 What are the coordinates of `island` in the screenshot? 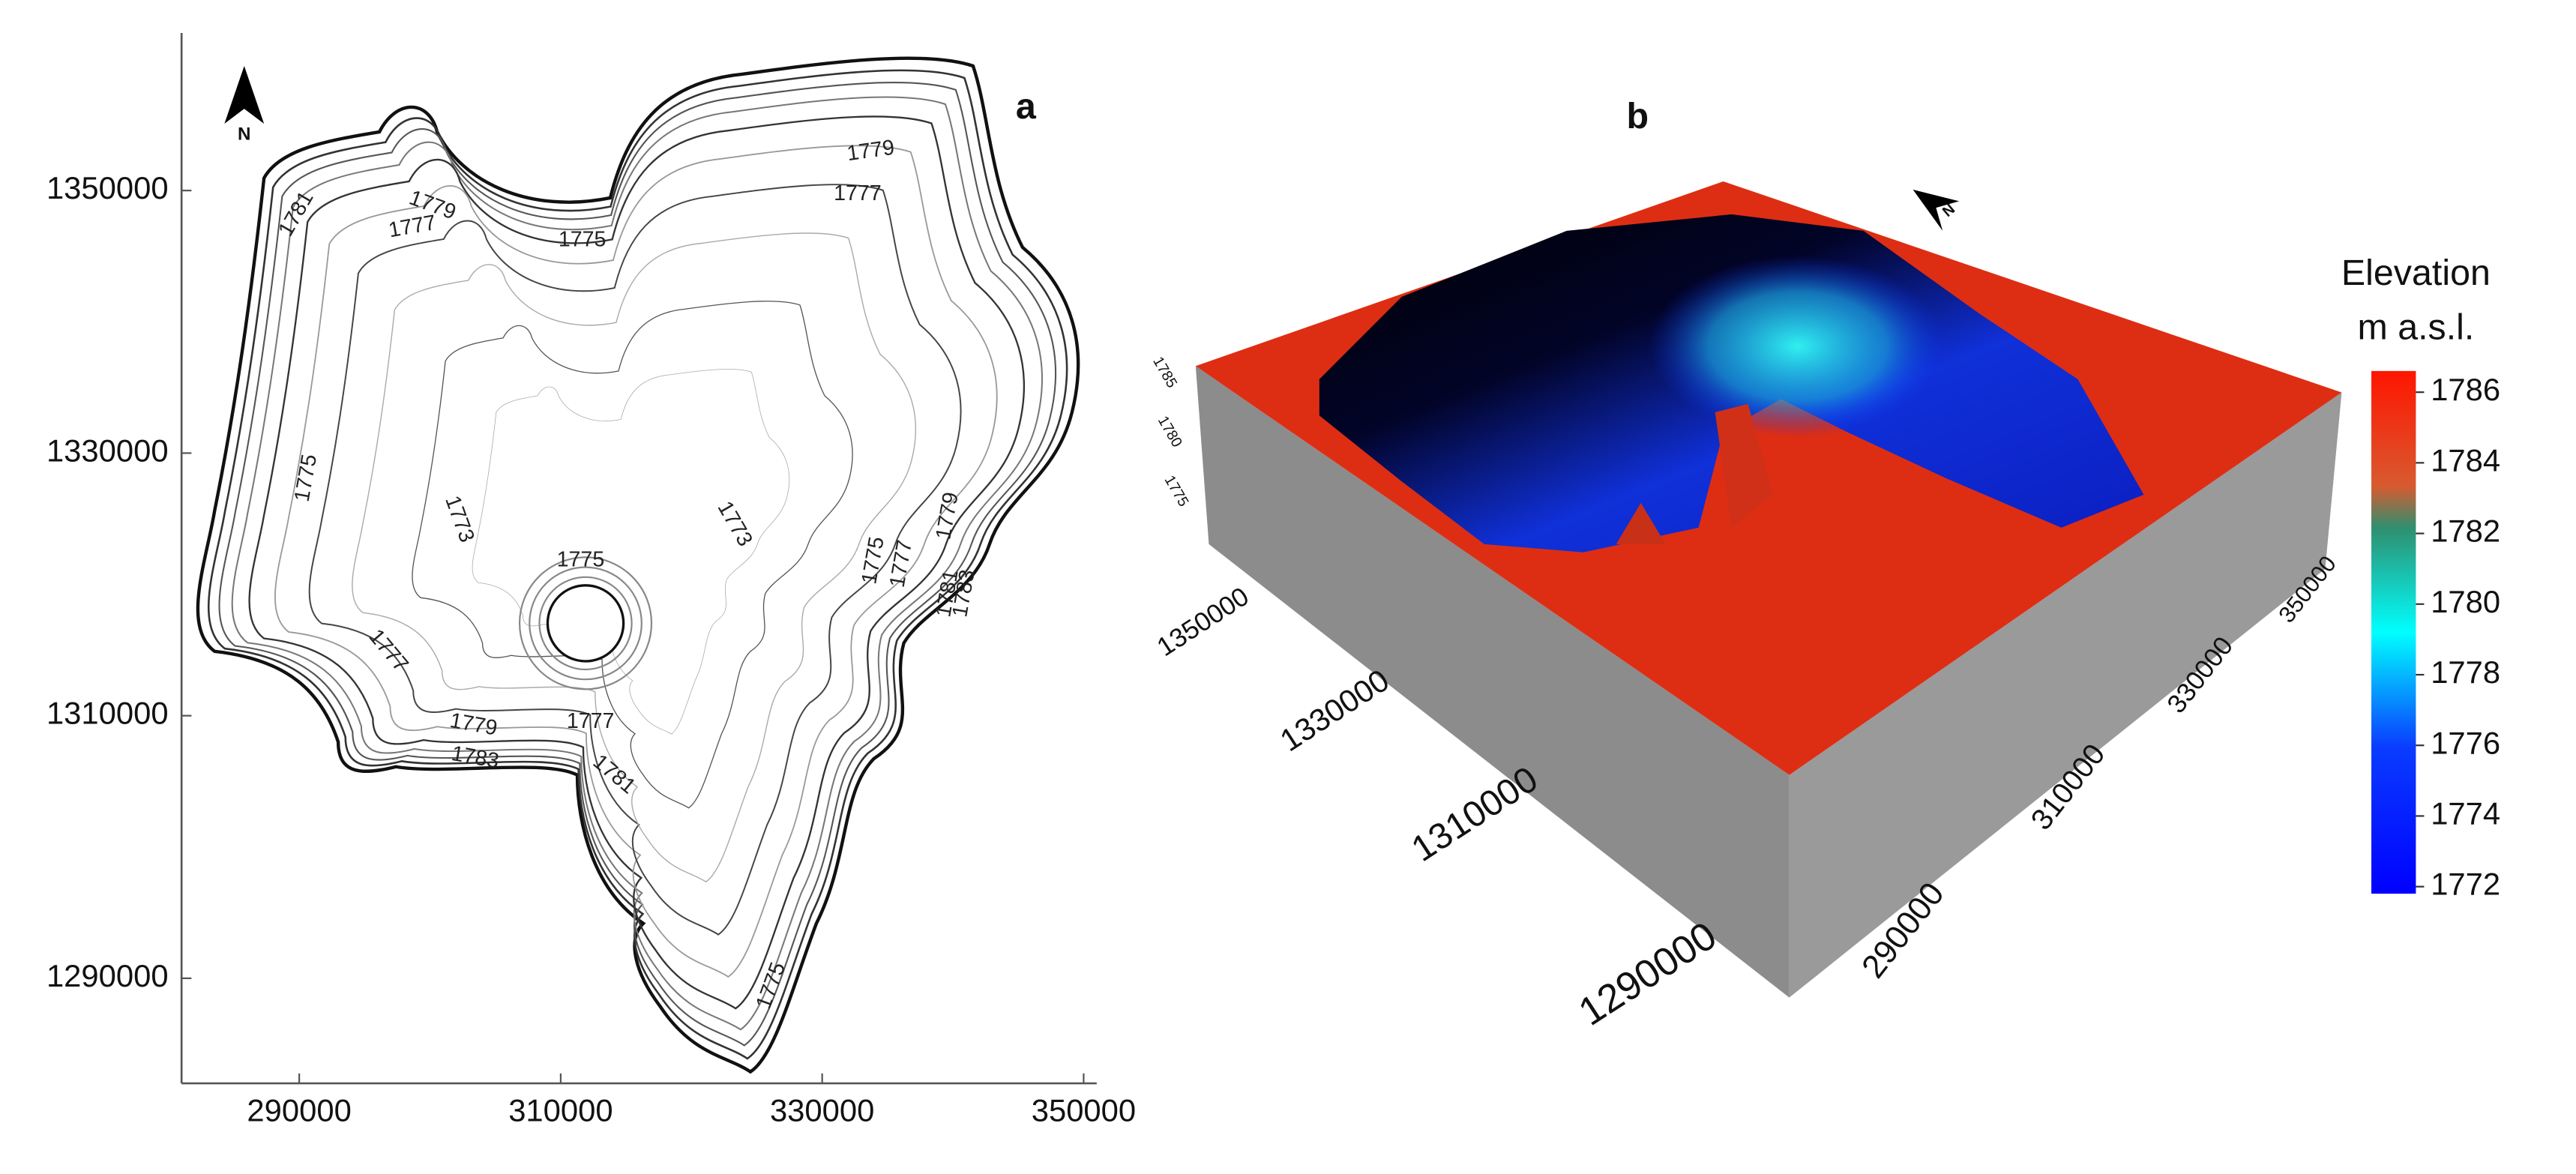 It's located at (585, 623).